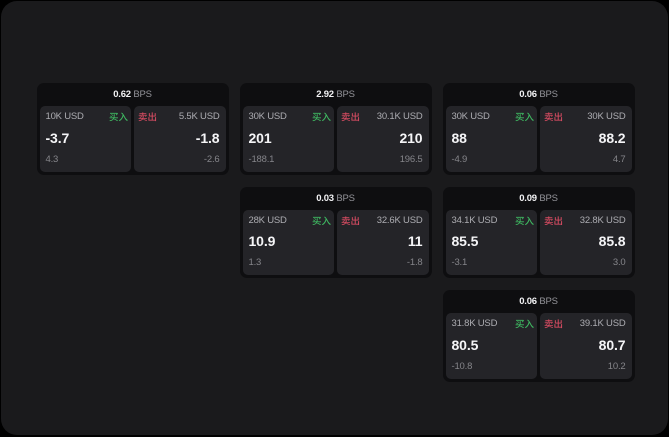  I want to click on buy-change: -188.1, so click(261, 159).